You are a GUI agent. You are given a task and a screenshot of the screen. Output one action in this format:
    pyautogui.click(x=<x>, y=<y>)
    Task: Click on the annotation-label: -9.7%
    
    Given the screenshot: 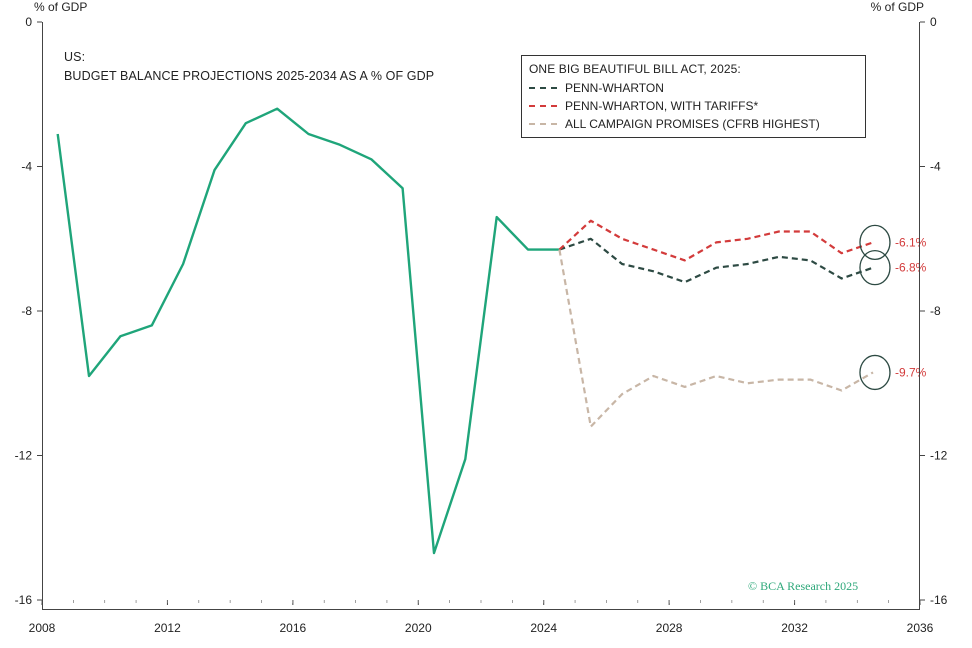 What is the action you would take?
    pyautogui.click(x=911, y=372)
    